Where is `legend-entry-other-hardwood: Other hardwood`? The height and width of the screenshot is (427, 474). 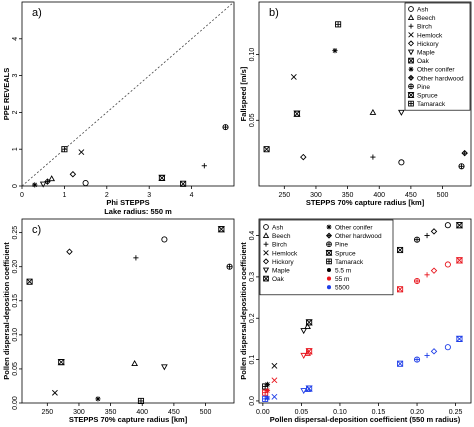
legend-entry-other-hardwood: Other hardwood is located at coordinates (353, 236).